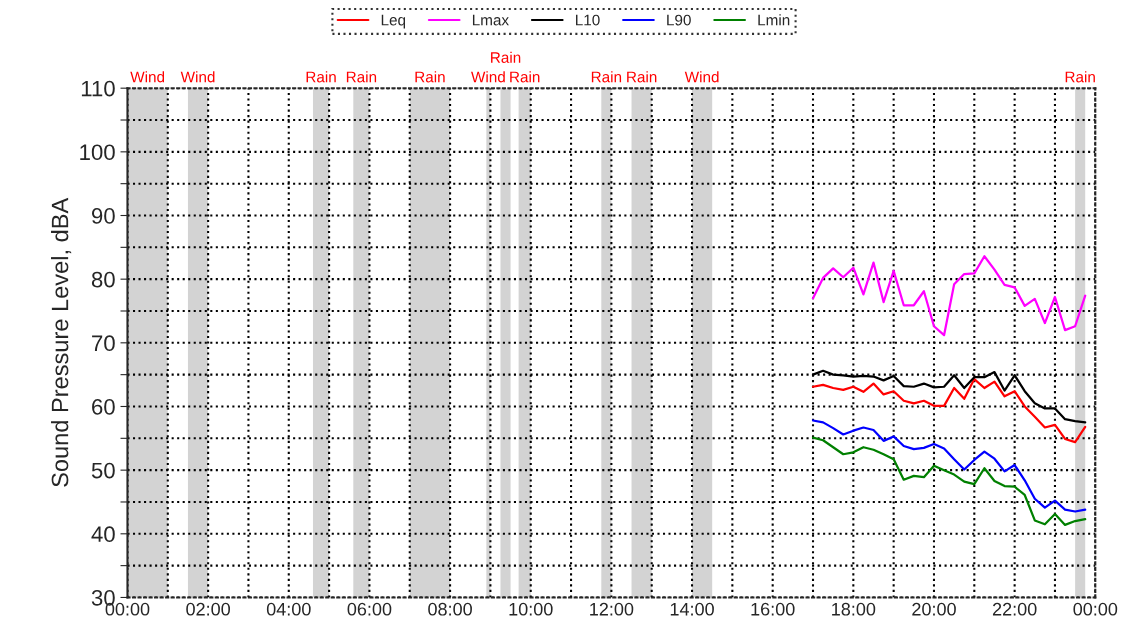 The width and height of the screenshot is (1128, 639). What do you see at coordinates (103, 407) in the screenshot?
I see `y-tick-label: 60` at bounding box center [103, 407].